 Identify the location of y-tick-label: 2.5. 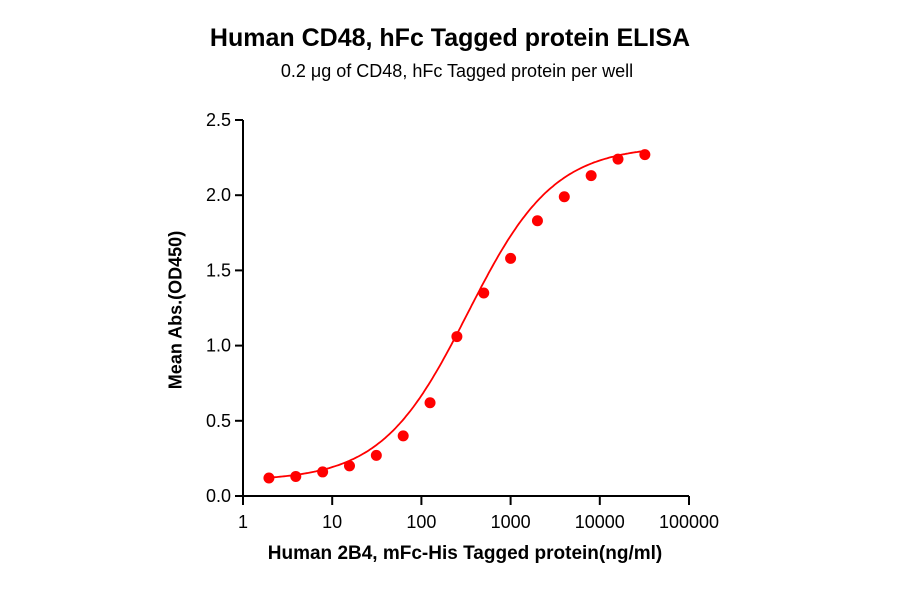
(218, 120).